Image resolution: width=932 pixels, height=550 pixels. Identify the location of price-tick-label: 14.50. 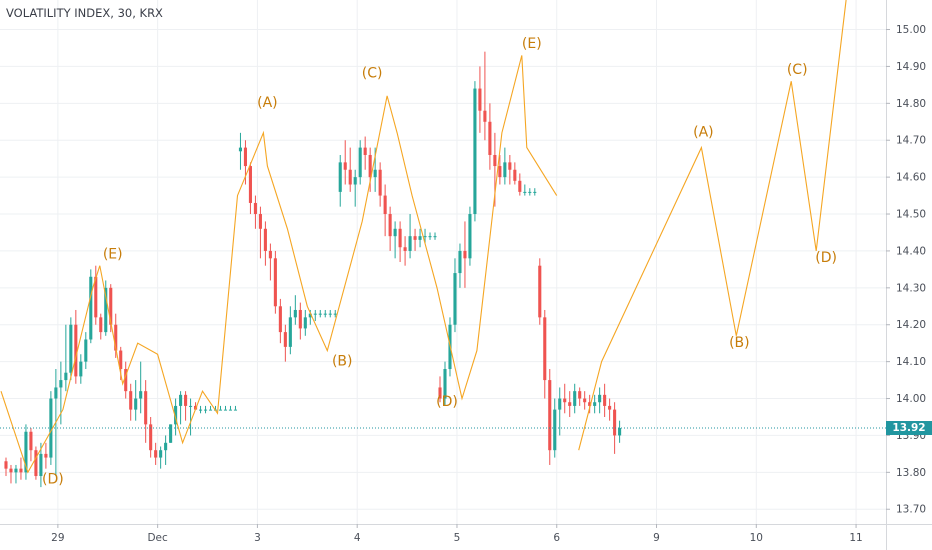
(911, 215).